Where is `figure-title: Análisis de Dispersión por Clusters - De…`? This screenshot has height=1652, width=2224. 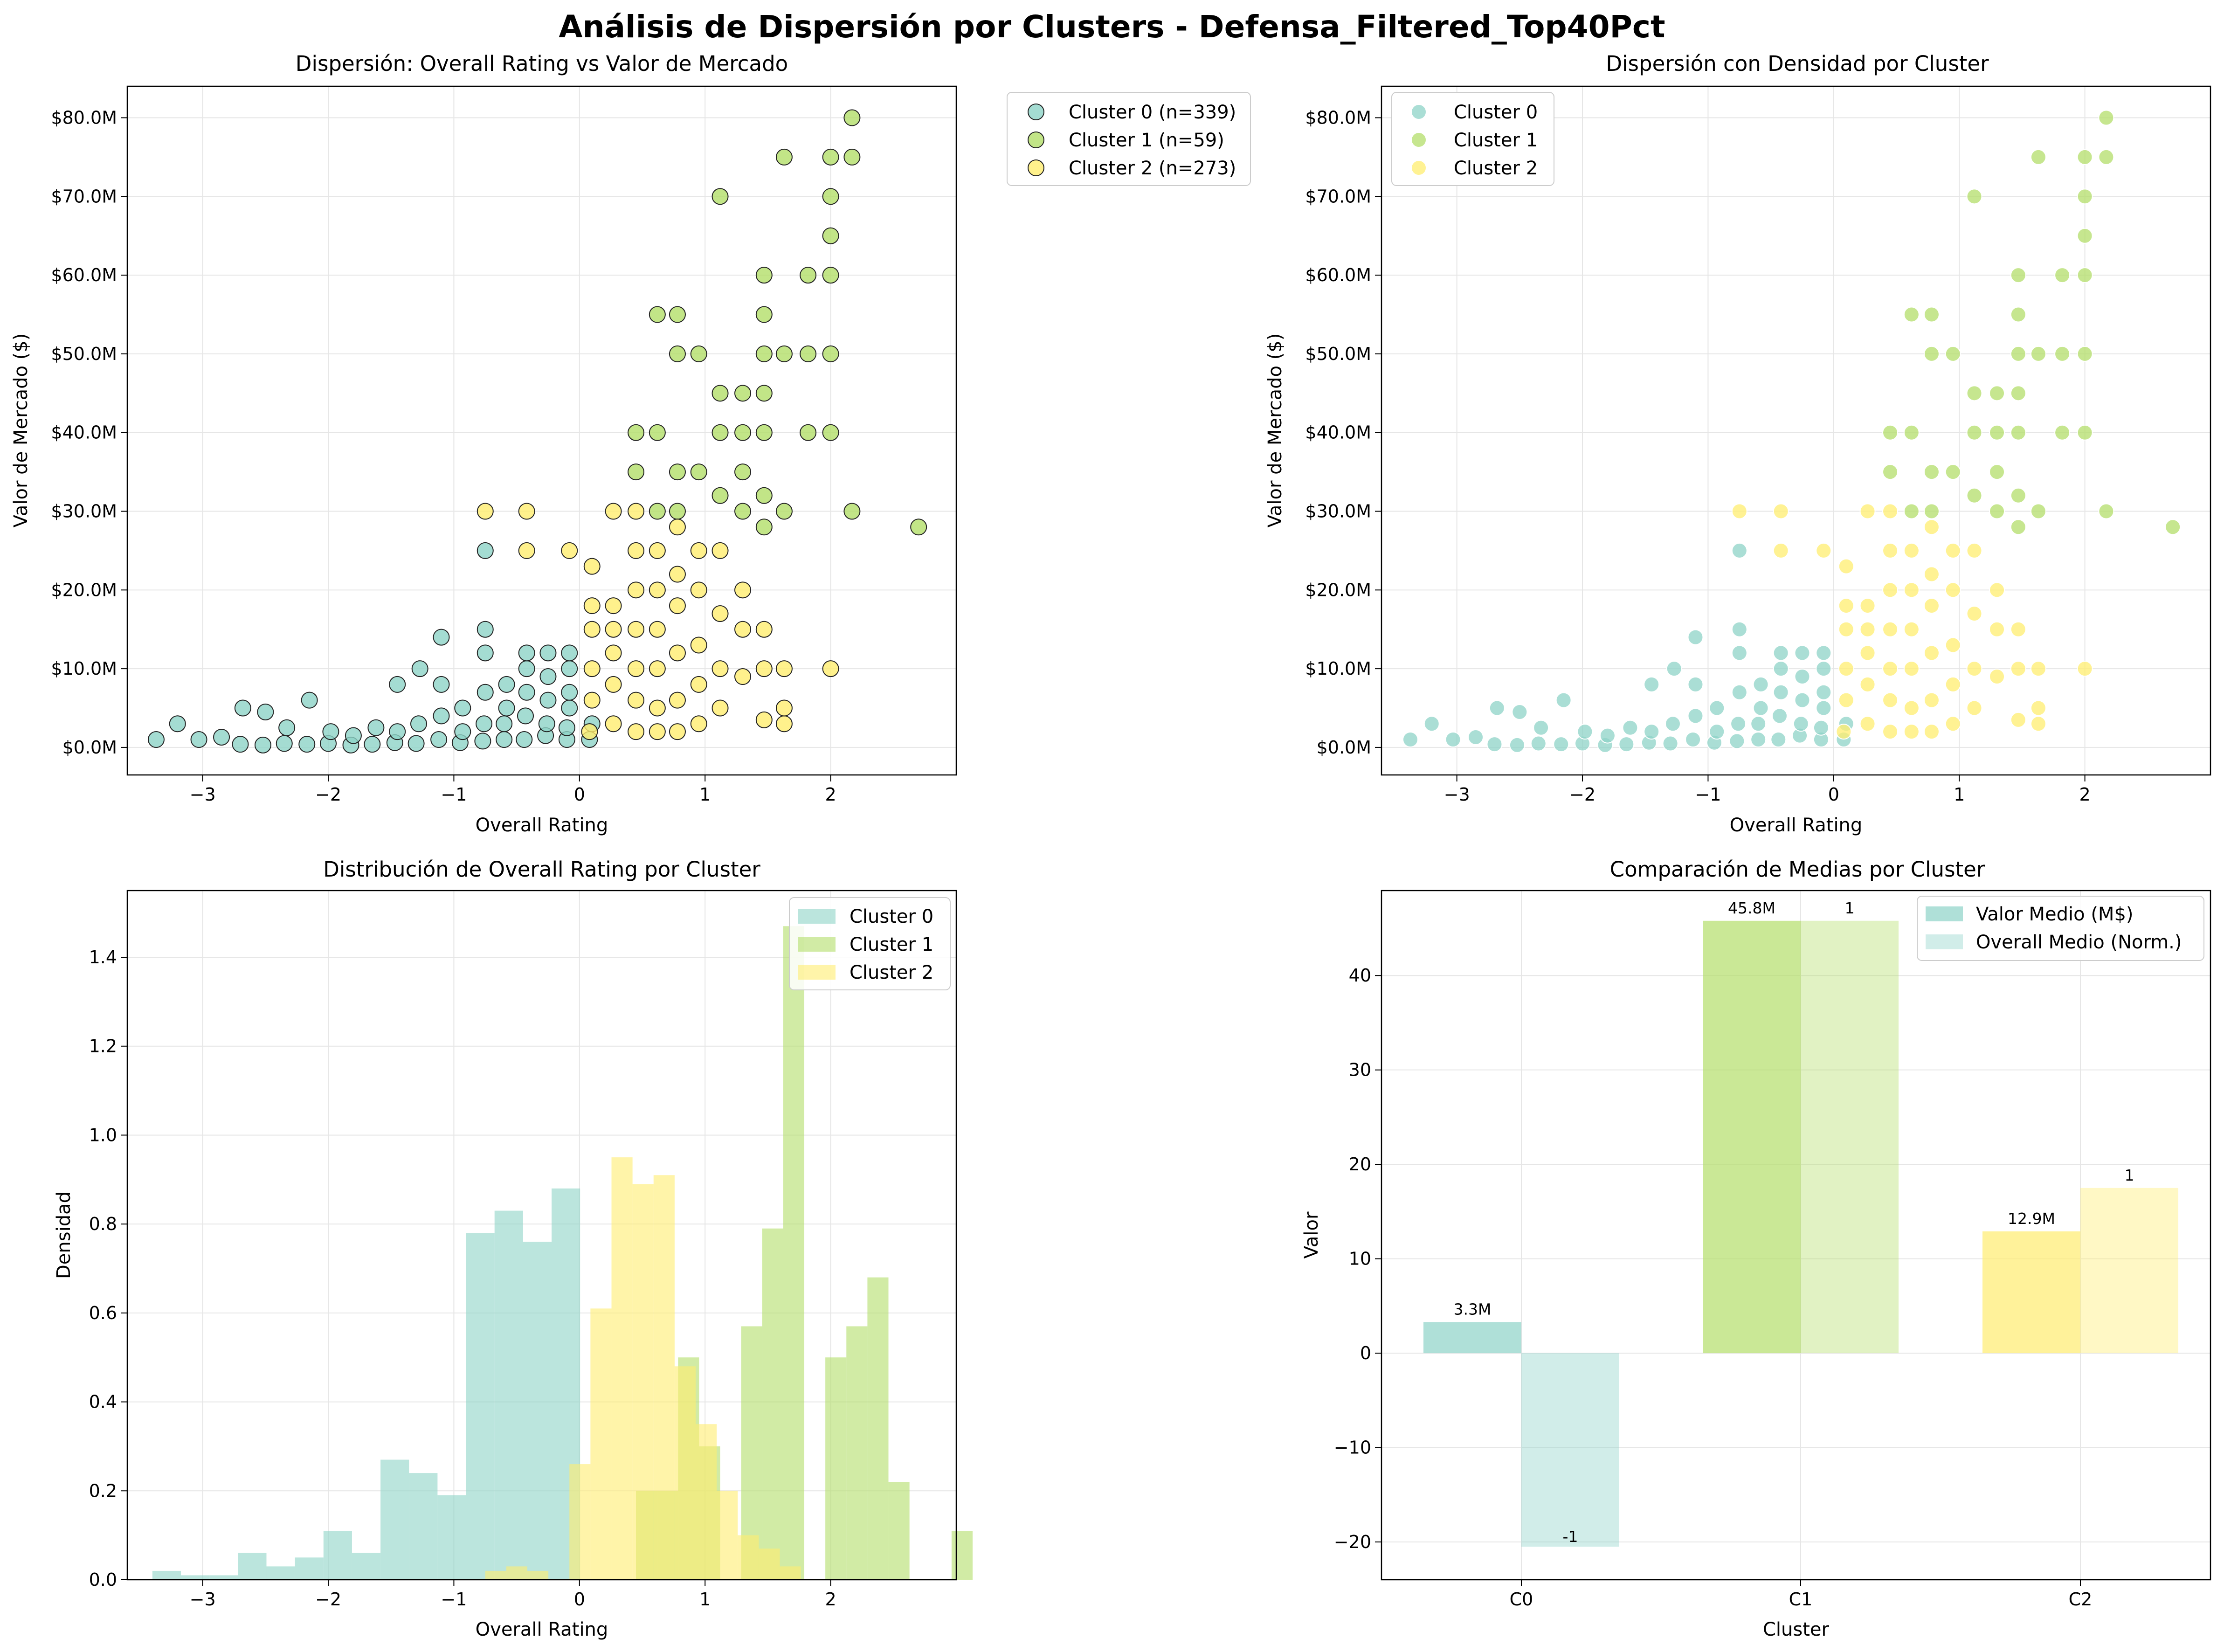 figure-title: Análisis de Dispersión por Clusters - De… is located at coordinates (1112, 27).